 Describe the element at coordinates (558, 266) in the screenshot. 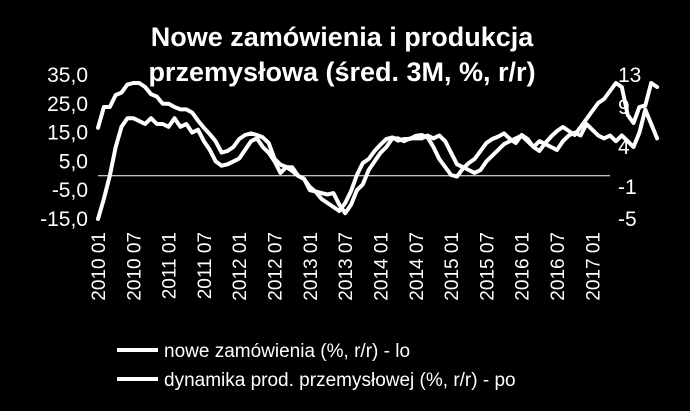

I see `x-tick-label: 2016 07` at that location.